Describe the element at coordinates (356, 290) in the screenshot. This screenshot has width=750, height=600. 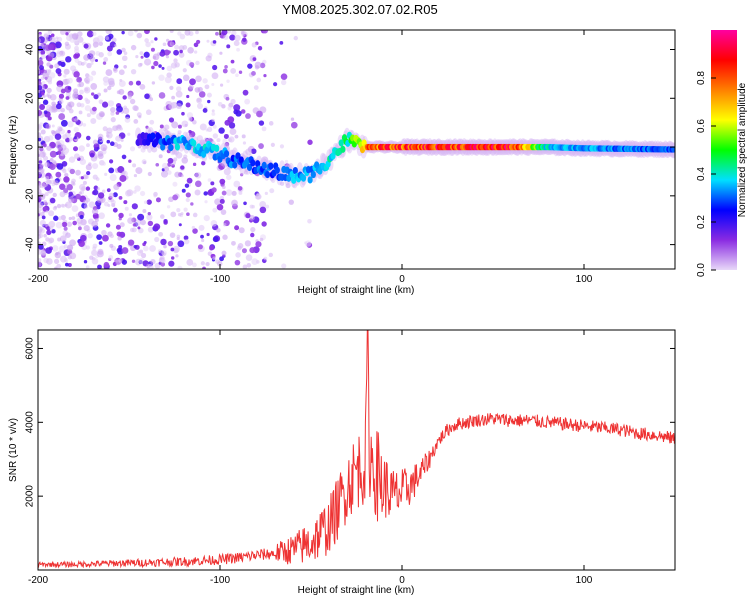
I see `spectrogram-x-label: Height of straight line (km)` at that location.